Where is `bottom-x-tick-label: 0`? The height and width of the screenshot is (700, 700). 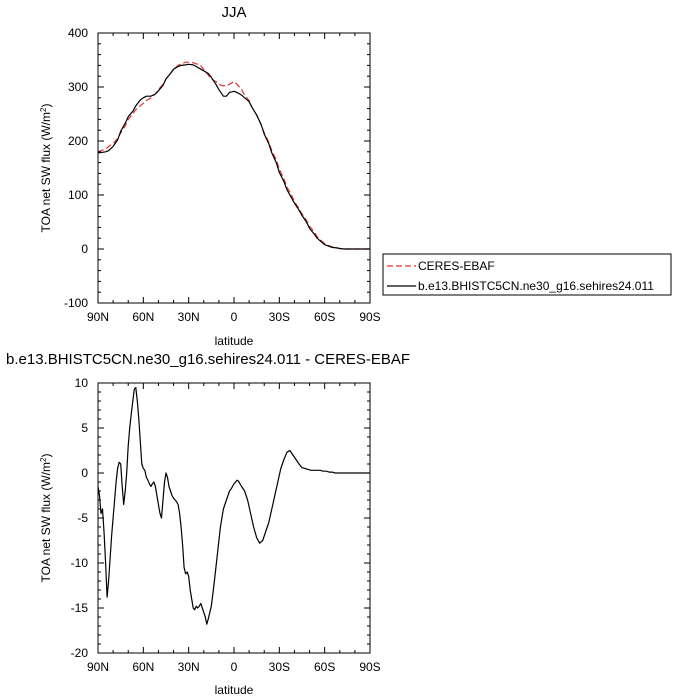 bottom-x-tick-label: 0 is located at coordinates (234, 667).